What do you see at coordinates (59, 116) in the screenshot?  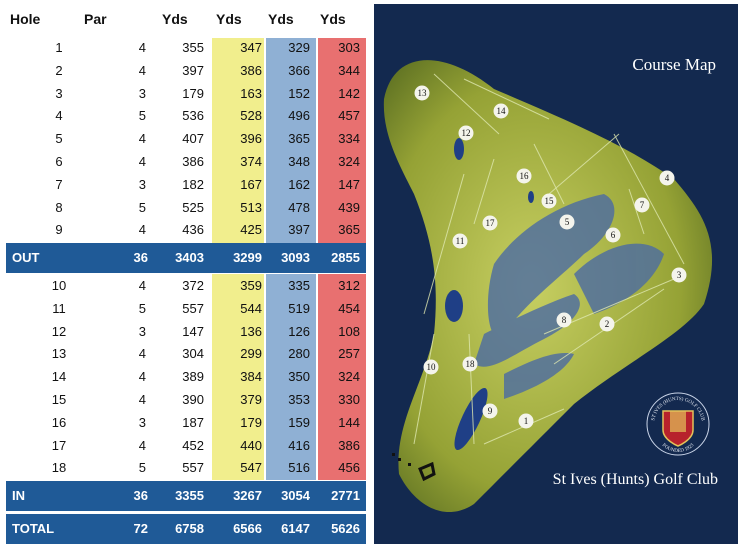 I see `cell-hole: 4` at bounding box center [59, 116].